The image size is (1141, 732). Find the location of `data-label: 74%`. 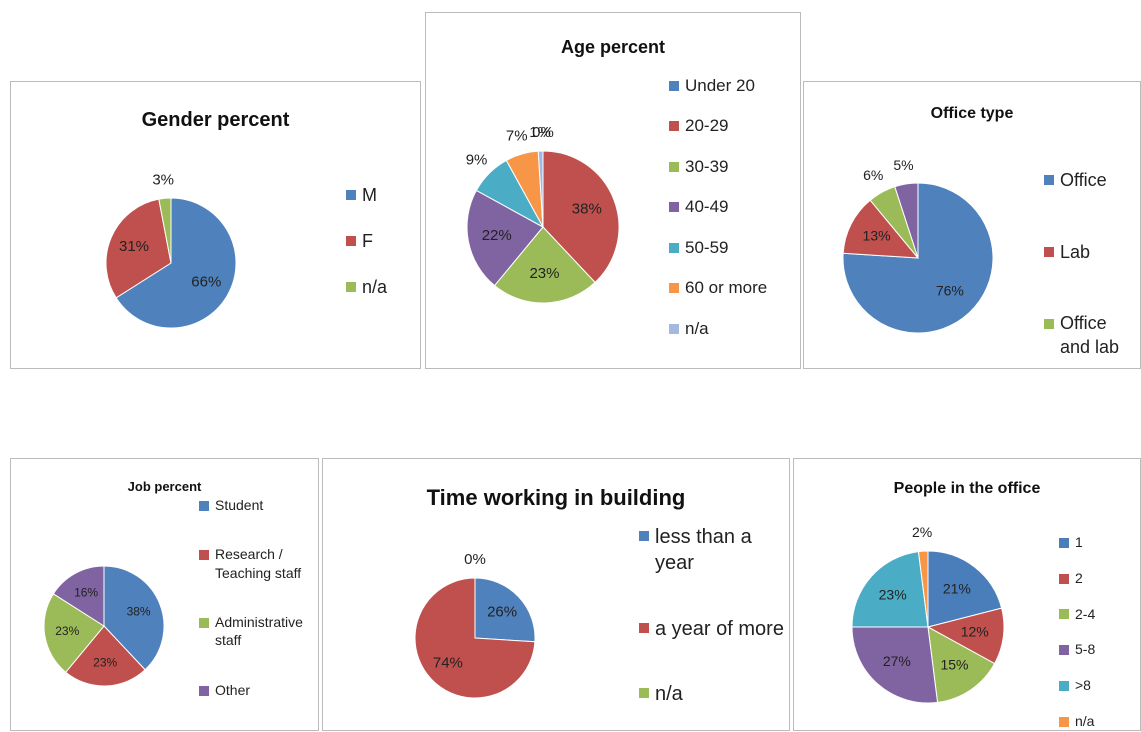

data-label: 74% is located at coordinates (448, 662).